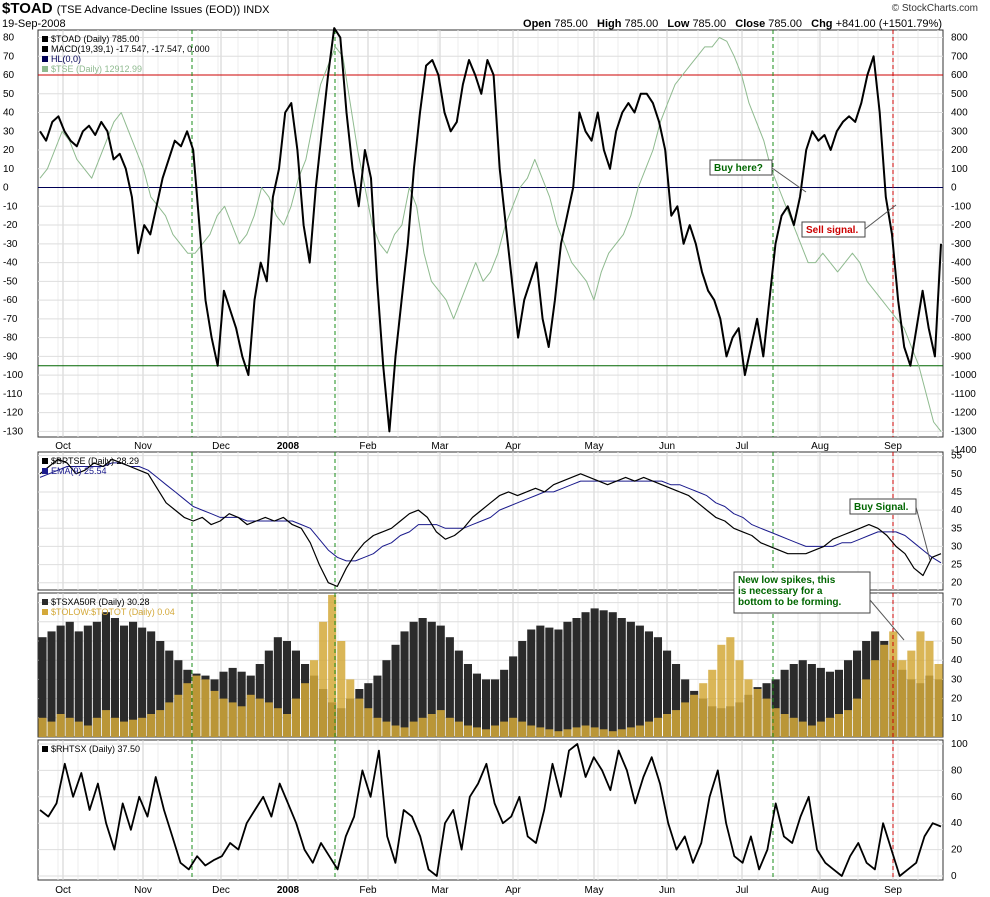  I want to click on left-tick-label: 30, so click(9, 131).